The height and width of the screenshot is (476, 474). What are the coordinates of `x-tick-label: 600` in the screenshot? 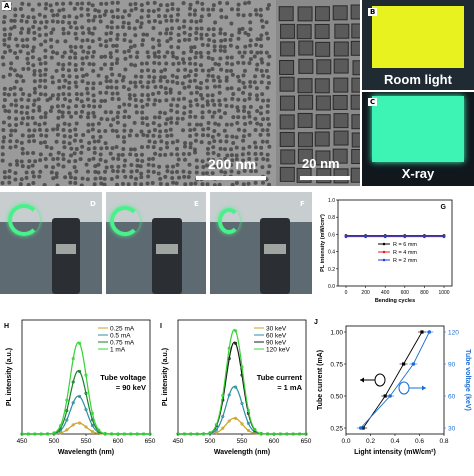 It's located at (274, 441).